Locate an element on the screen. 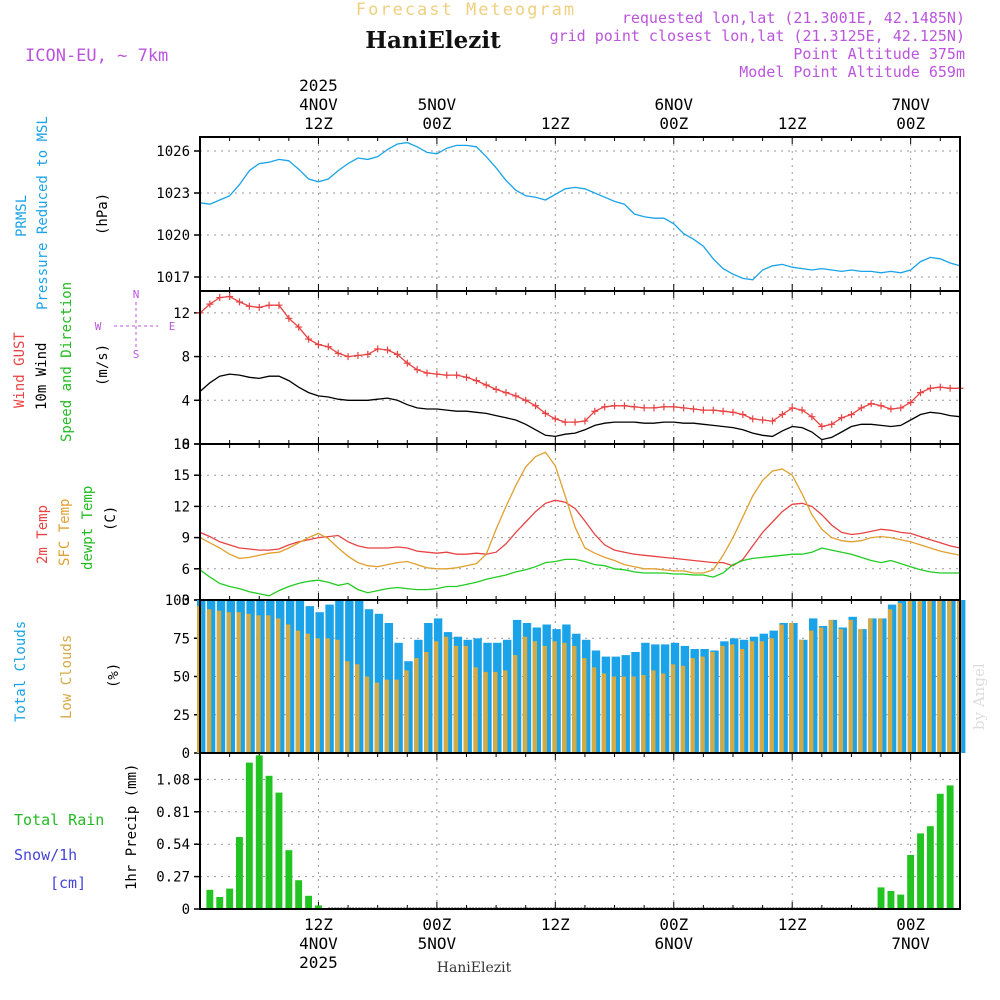 The width and height of the screenshot is (1000, 1000). bottom-time-label: 5NOV is located at coordinates (437, 943).